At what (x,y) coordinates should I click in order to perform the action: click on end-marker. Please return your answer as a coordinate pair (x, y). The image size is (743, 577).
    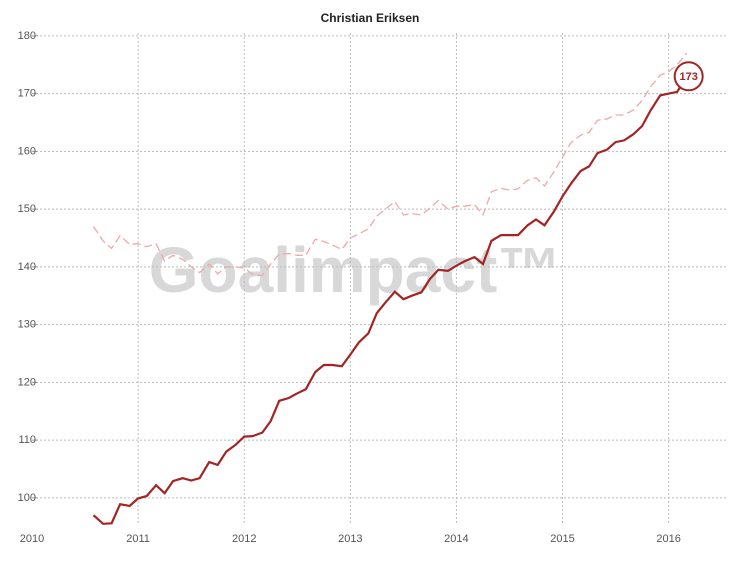
    Looking at the image, I should click on (688, 76).